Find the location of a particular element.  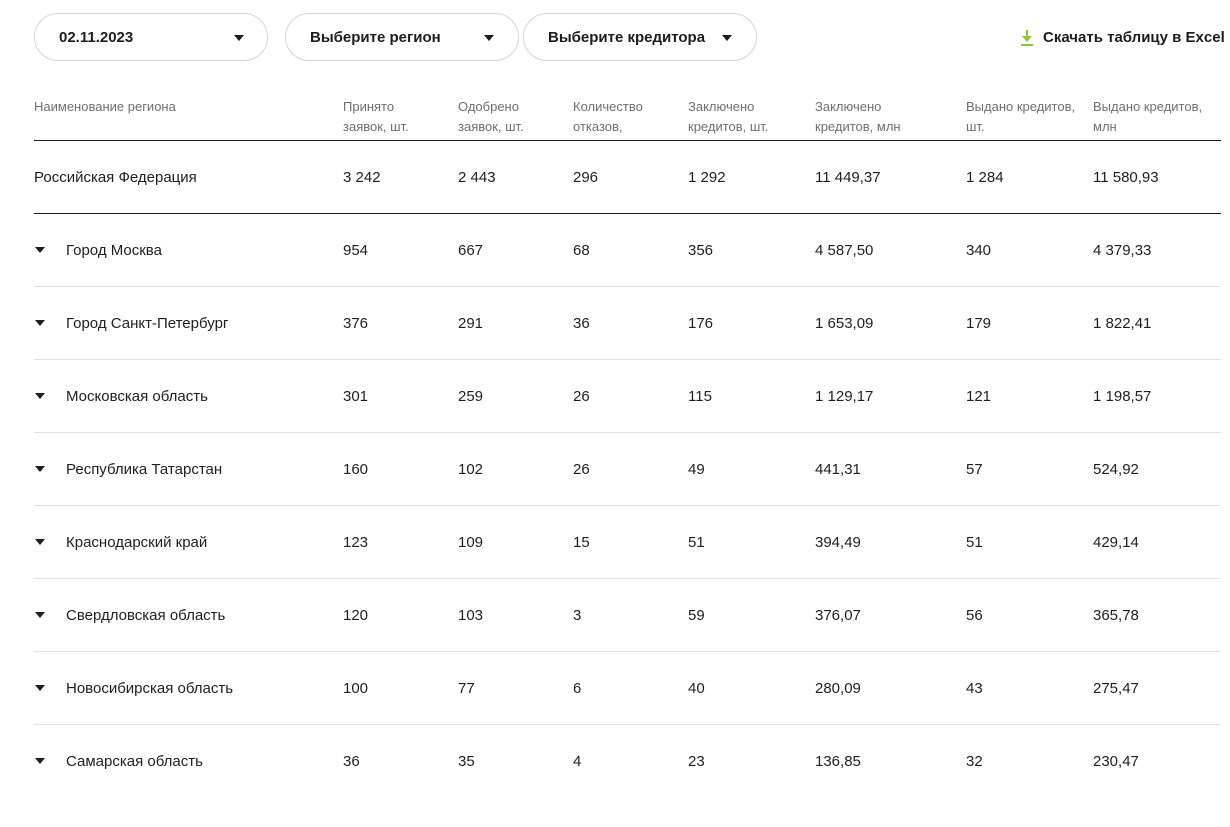

cell-accepted: 3 242 is located at coordinates (362, 177).